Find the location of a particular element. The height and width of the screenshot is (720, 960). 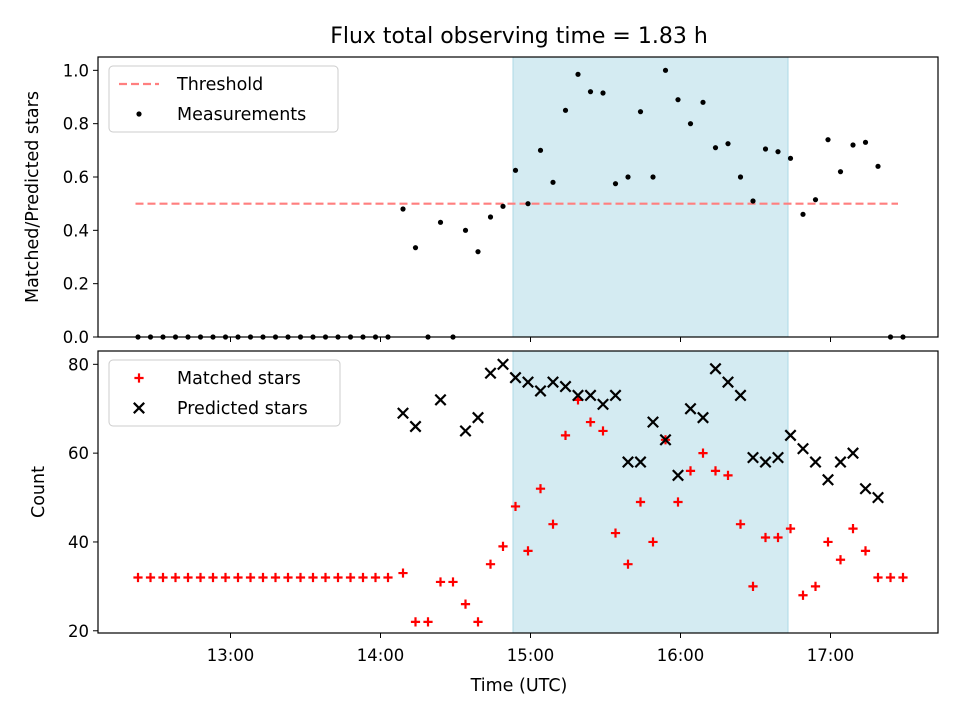

y-tick-label: 60 is located at coordinates (78, 453).